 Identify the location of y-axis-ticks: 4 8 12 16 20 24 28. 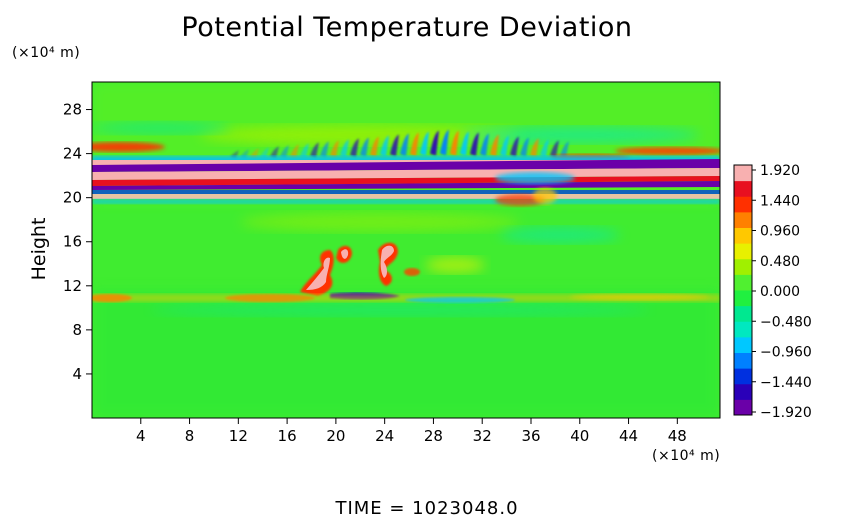
(77, 242).